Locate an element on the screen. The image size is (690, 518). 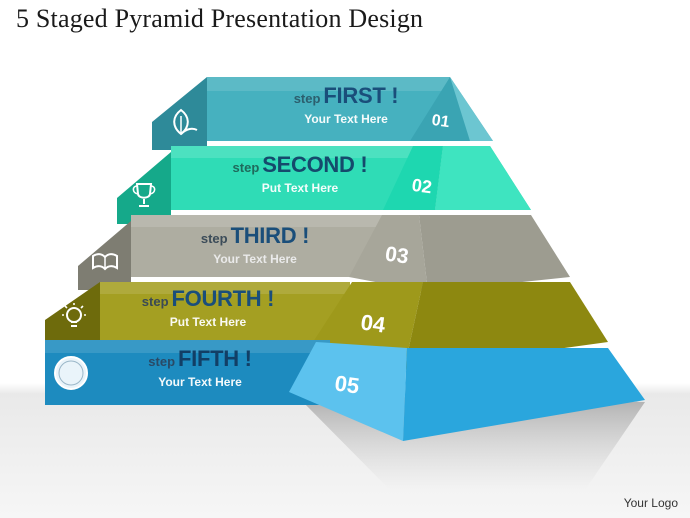
step-3-ribbon is located at coordinates (259, 246).